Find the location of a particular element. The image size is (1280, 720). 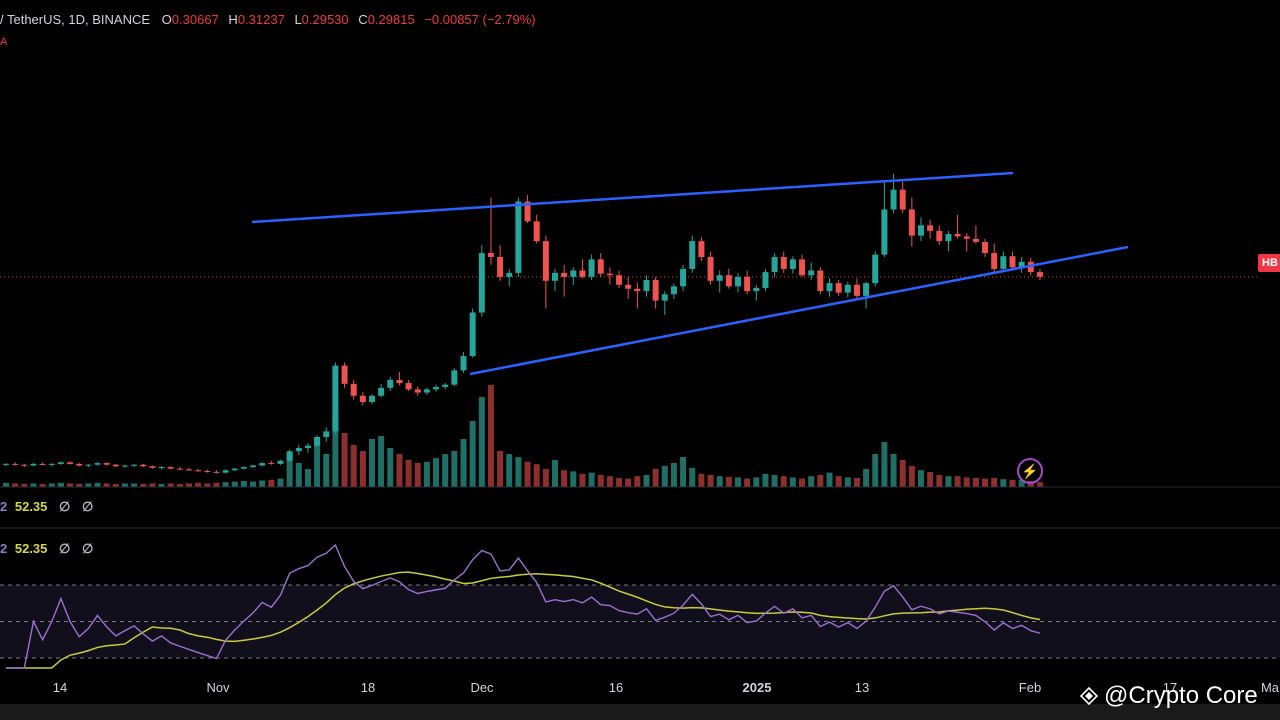

indicator-legend-2: 2 52.35 ∅ ∅ is located at coordinates (46, 549).